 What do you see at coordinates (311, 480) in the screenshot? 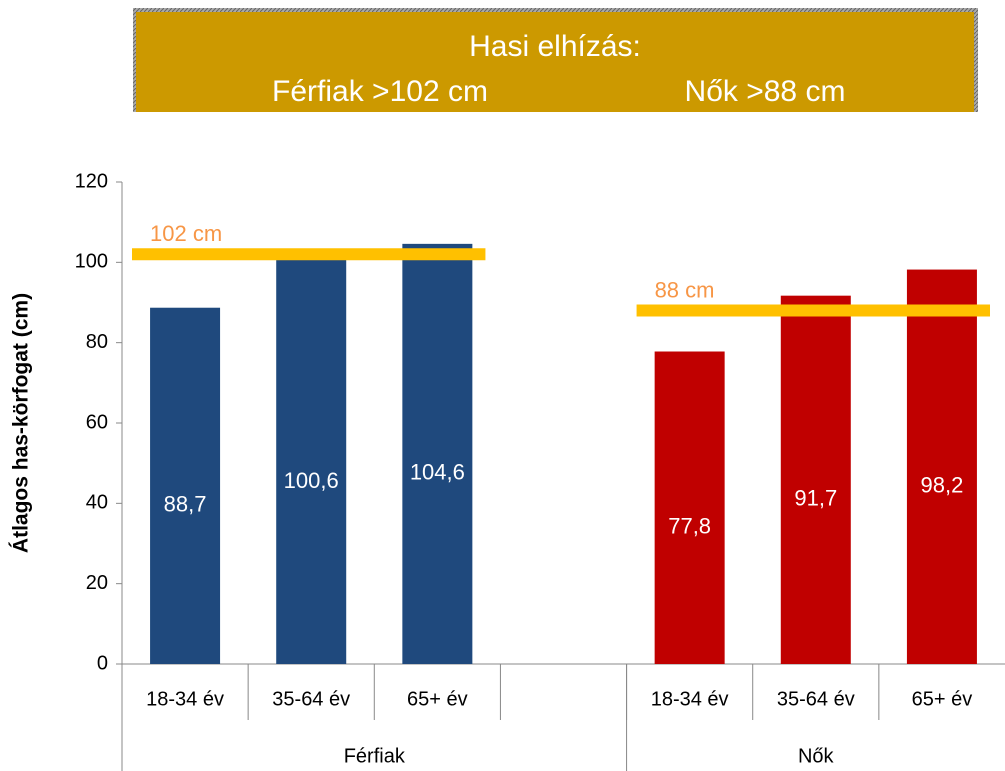
I see `value-label: 100,6` at bounding box center [311, 480].